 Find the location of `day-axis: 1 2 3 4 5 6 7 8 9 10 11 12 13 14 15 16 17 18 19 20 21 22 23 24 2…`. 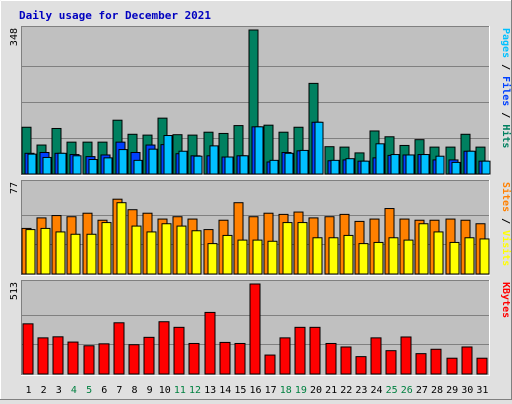

day-axis: 1 2 3 4 5 6 7 8 9 10 11 12 13 14 15 16 17 18 19 20 21 22 23 24 2… is located at coordinates (257, 390).